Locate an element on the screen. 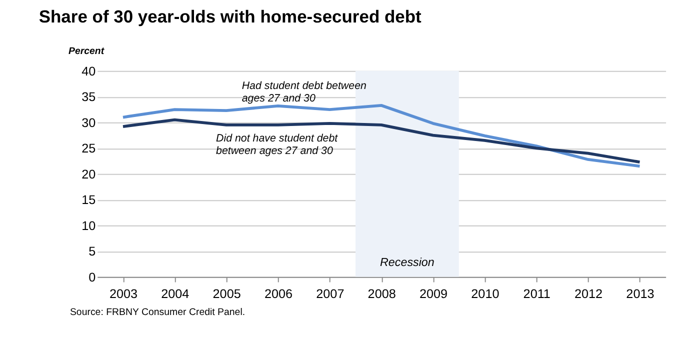 The image size is (685, 343). x-tick-label: 2006 is located at coordinates (278, 293).